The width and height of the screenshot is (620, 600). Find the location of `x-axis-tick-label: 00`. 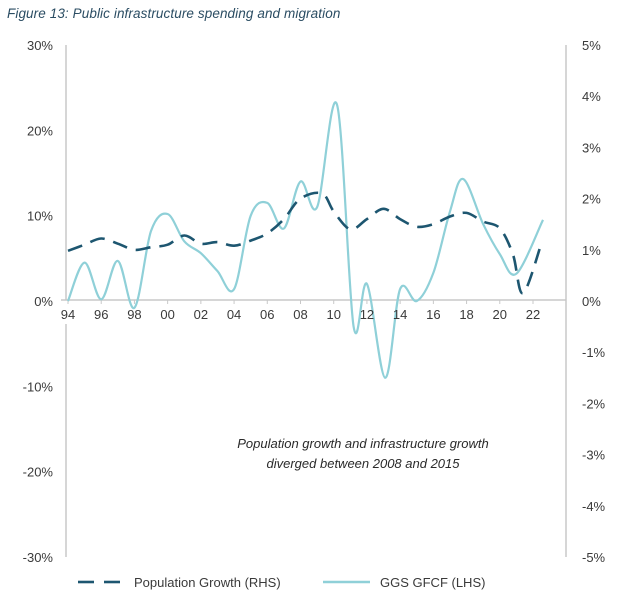

x-axis-tick-label: 00 is located at coordinates (167, 314).